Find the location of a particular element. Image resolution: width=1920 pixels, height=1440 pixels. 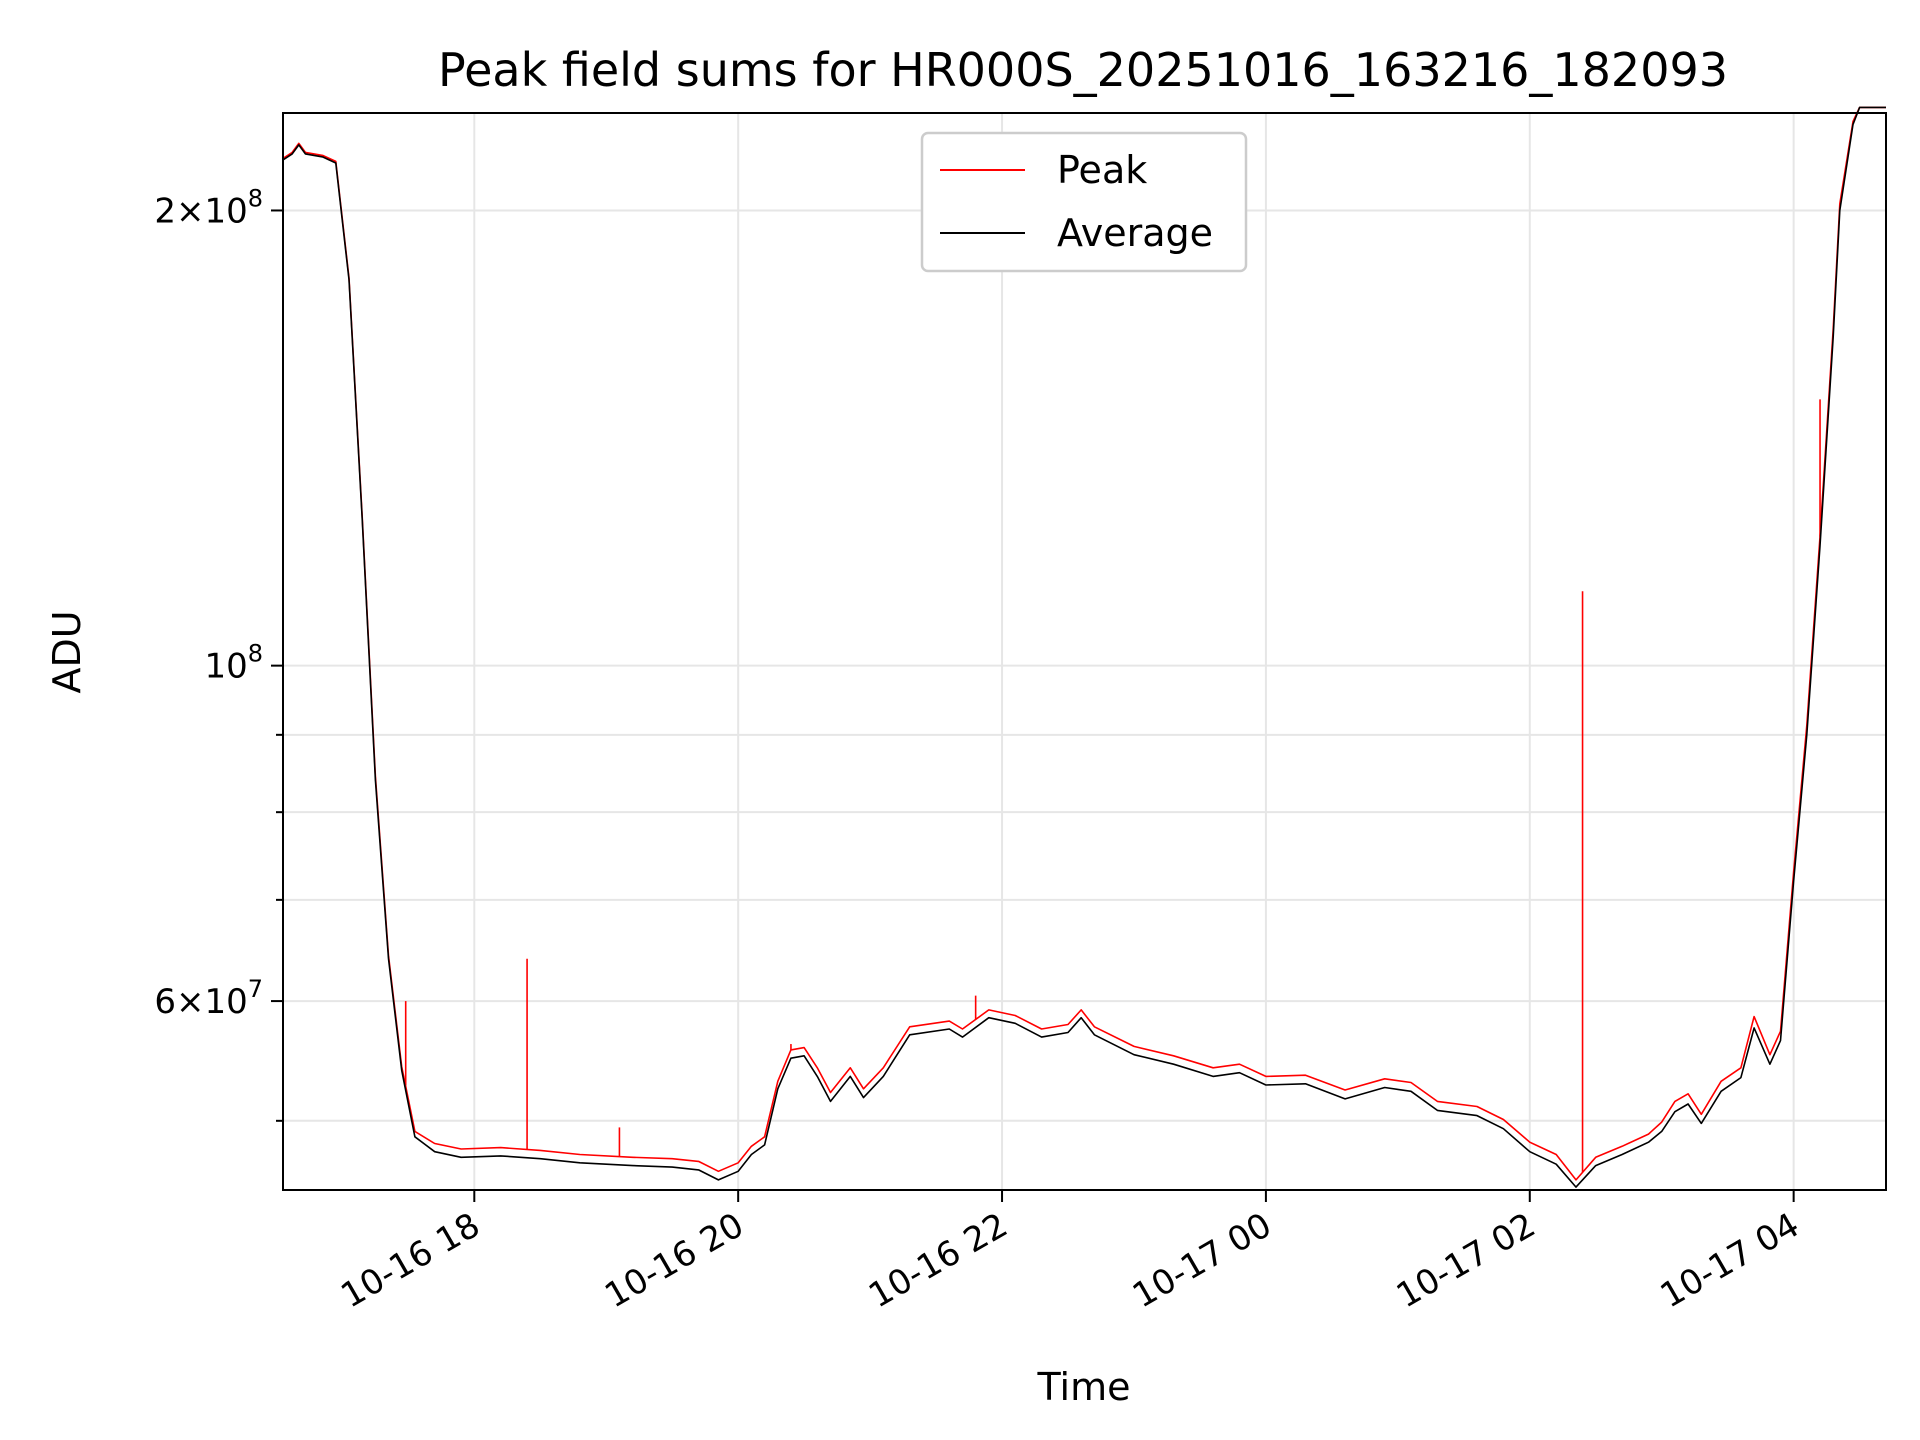

legend: Peak Average is located at coordinates (1084, 202).